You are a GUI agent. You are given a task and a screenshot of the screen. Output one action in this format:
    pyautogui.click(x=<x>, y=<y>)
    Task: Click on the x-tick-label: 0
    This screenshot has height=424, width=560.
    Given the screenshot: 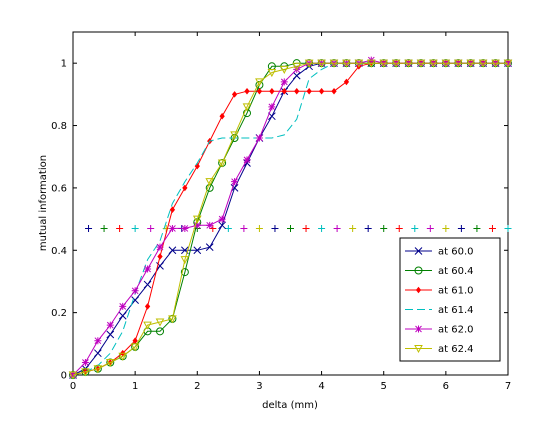 What is the action you would take?
    pyautogui.click(x=73, y=386)
    